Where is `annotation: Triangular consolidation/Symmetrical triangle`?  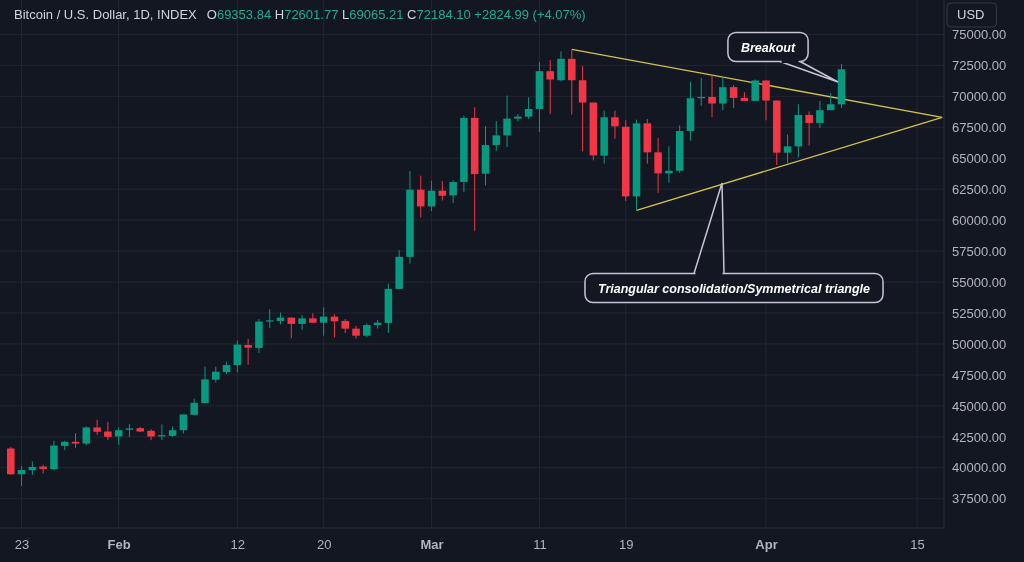 annotation: Triangular consolidation/Symmetrical triangle is located at coordinates (734, 288).